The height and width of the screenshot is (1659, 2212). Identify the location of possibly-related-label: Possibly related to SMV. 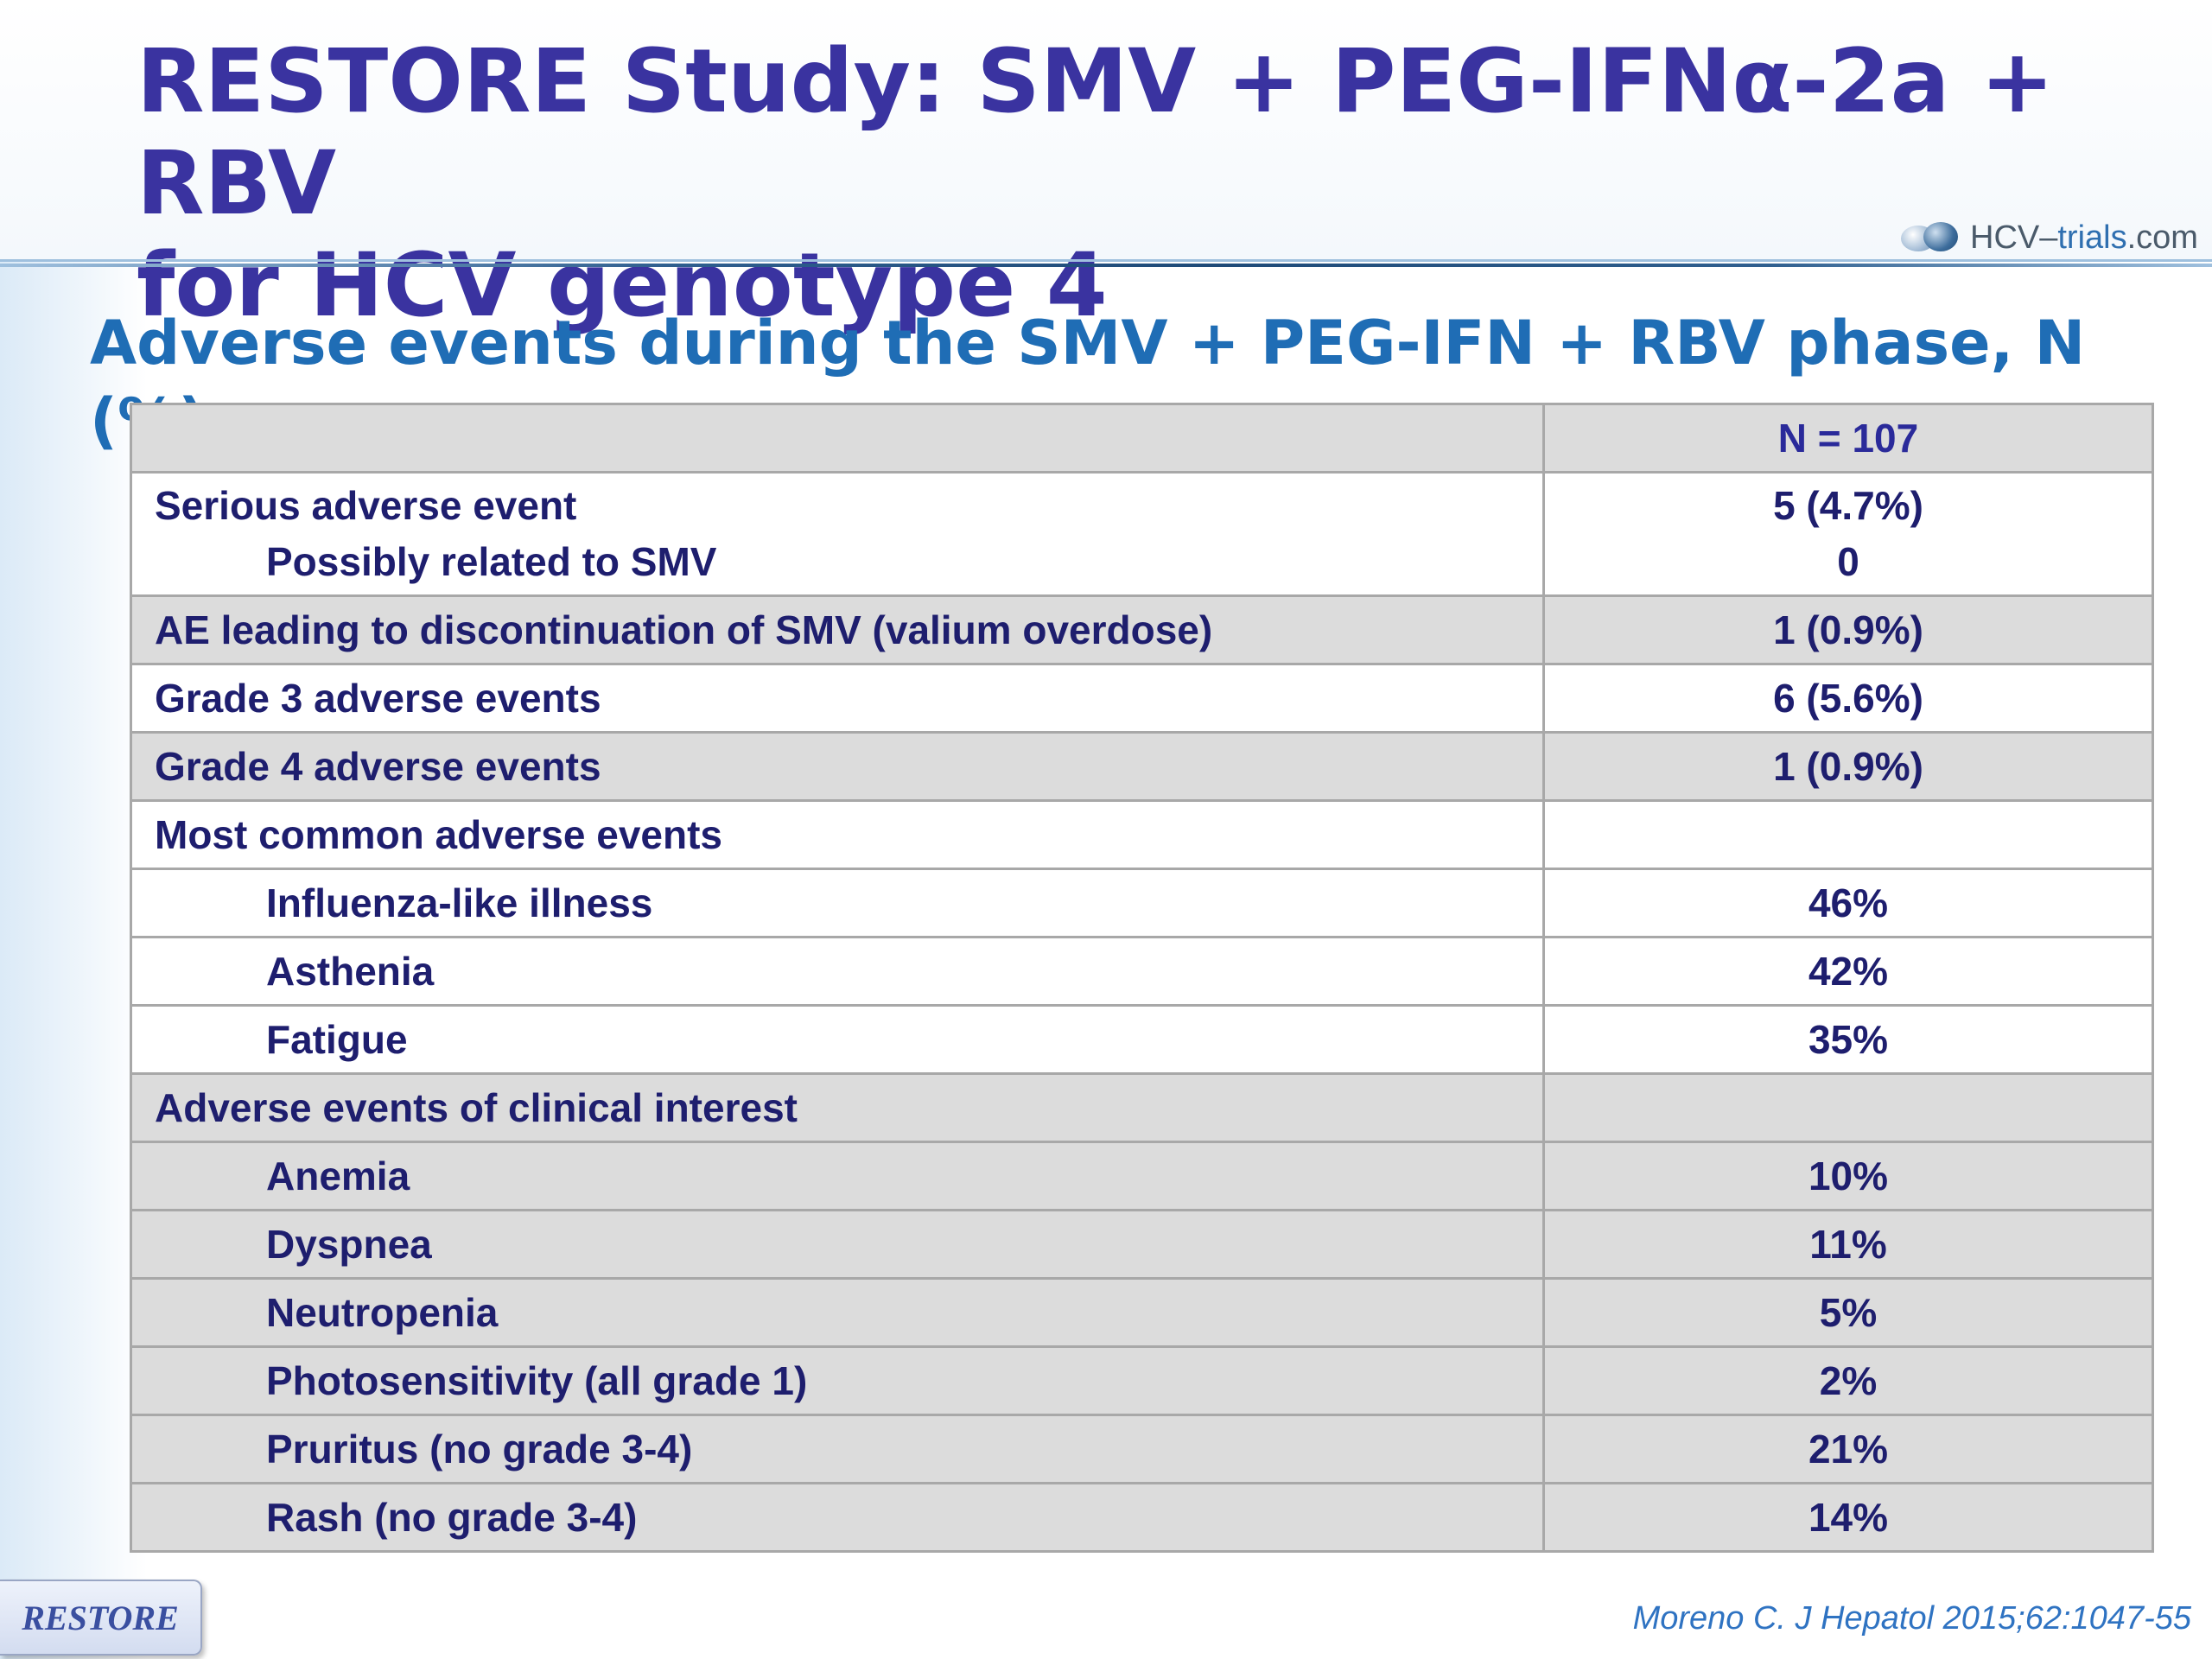
(491, 561).